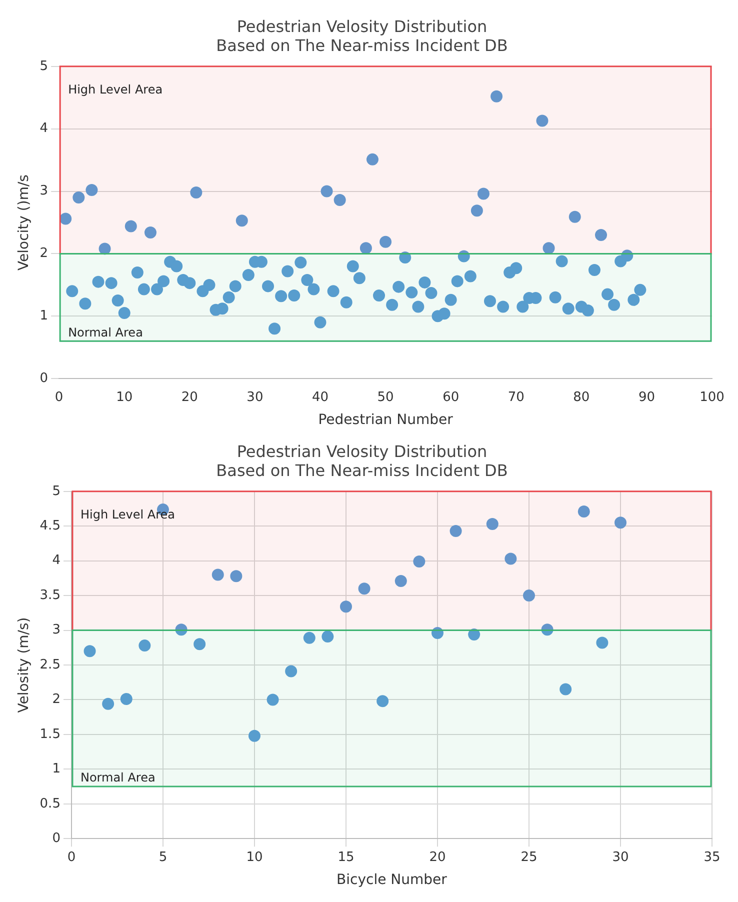 The height and width of the screenshot is (902, 738). I want to click on x-tick-label: 80, so click(581, 397).